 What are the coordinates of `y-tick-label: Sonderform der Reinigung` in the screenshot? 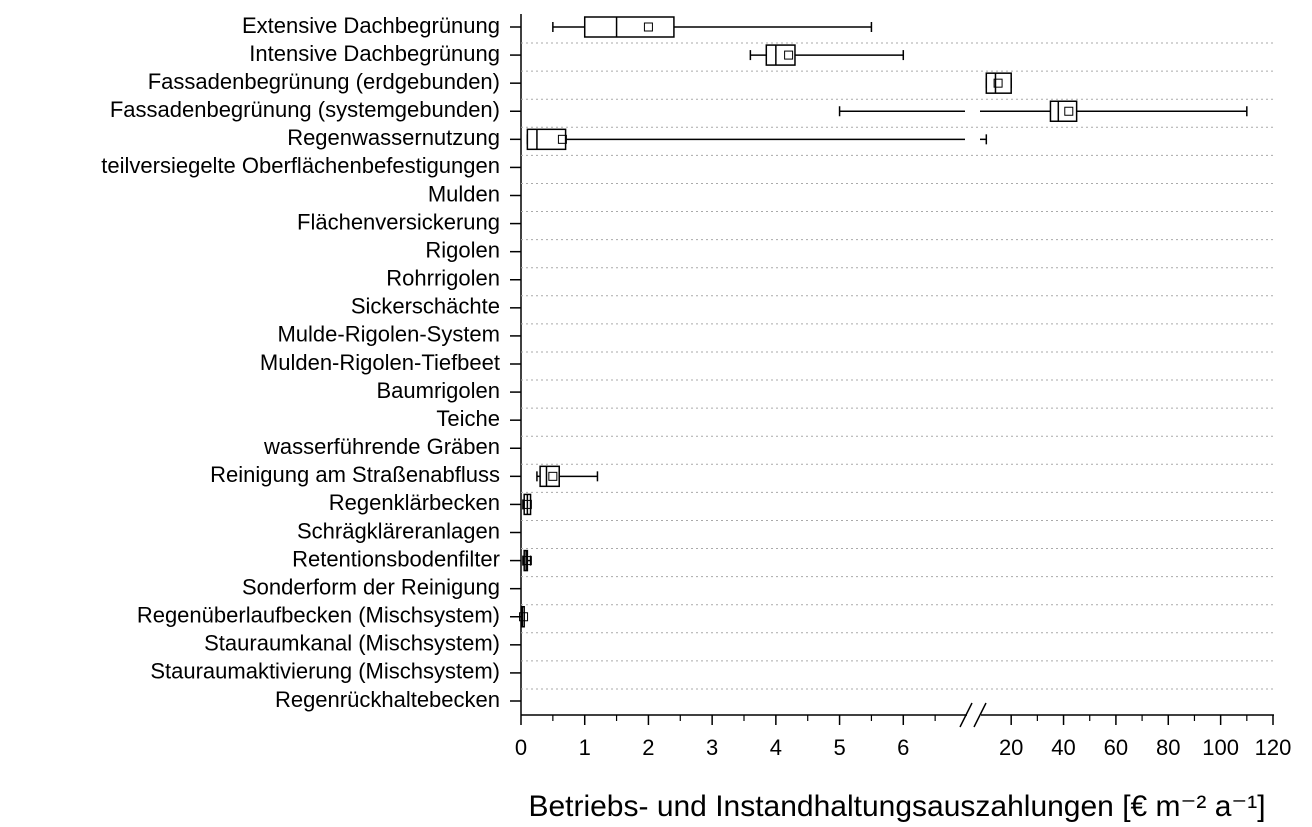 It's located at (371, 586).